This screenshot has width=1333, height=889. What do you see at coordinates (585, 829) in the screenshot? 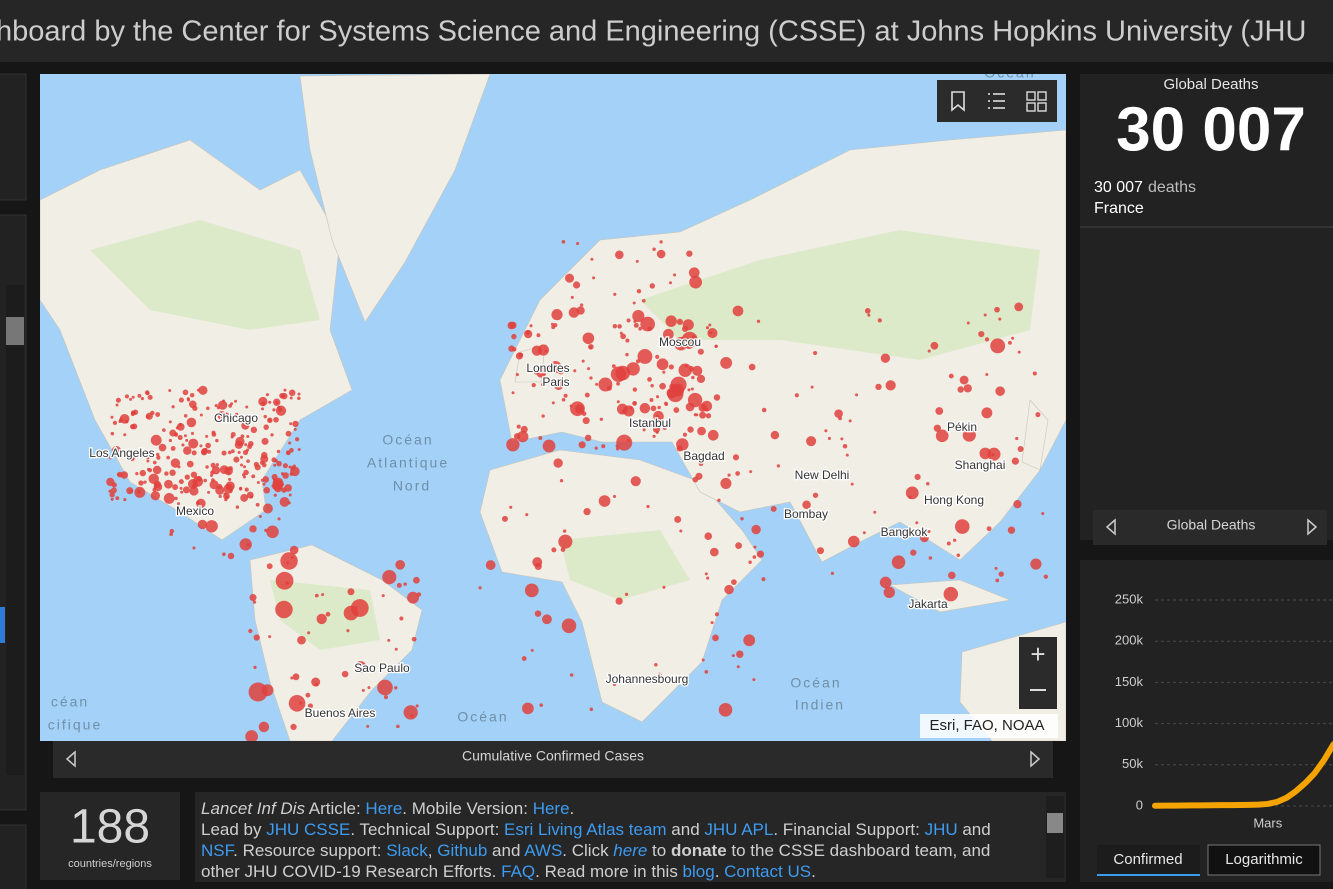
I see `link: Esri Living Atlas team` at bounding box center [585, 829].